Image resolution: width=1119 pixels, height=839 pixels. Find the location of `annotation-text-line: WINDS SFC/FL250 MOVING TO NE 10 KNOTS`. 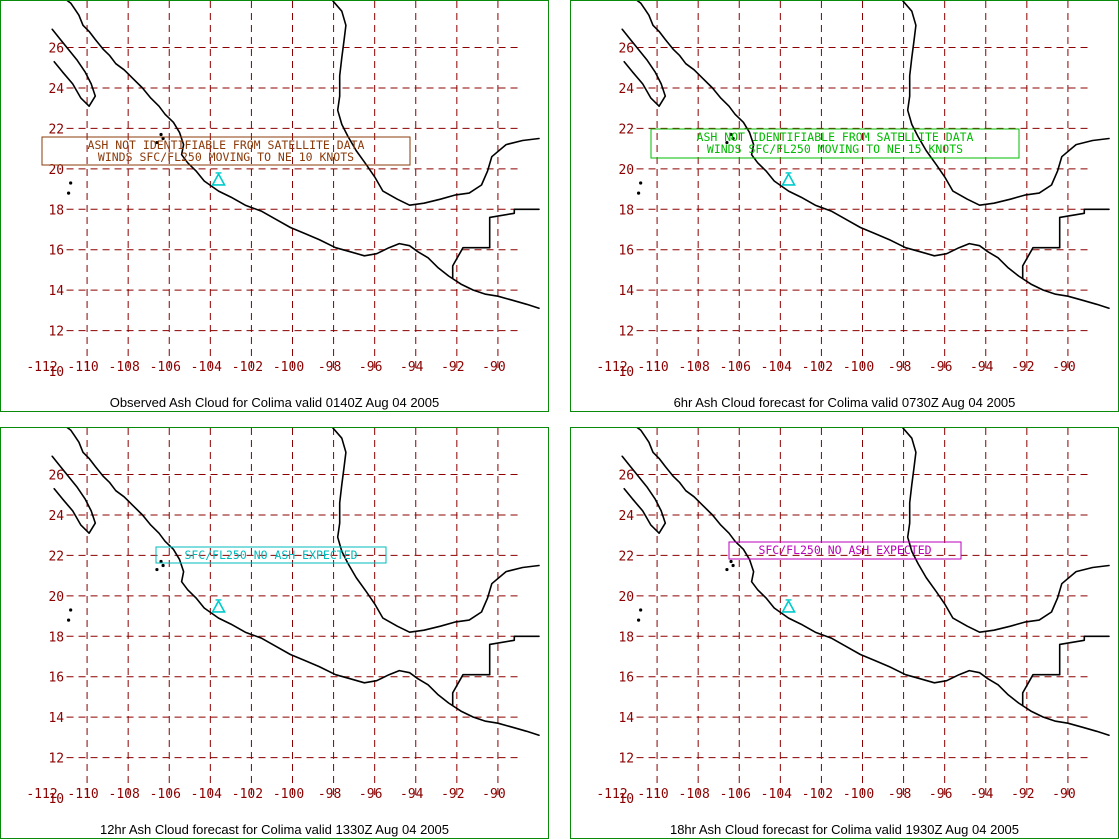

annotation-text-line: WINDS SFC/FL250 MOVING TO NE 10 KNOTS is located at coordinates (226, 157).